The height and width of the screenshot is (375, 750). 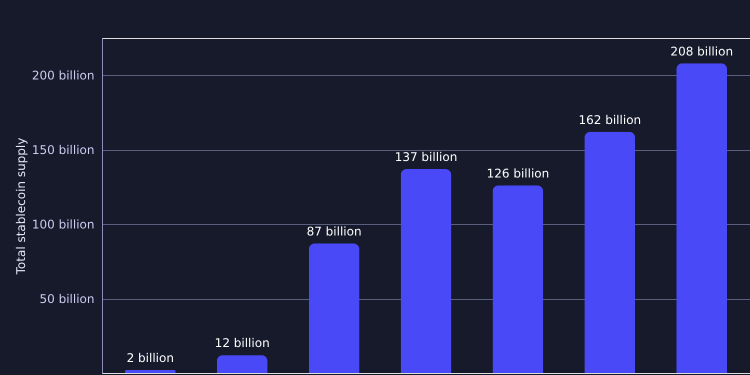 I want to click on y-axis-title: Total stablecoin supply, so click(x=21, y=207).